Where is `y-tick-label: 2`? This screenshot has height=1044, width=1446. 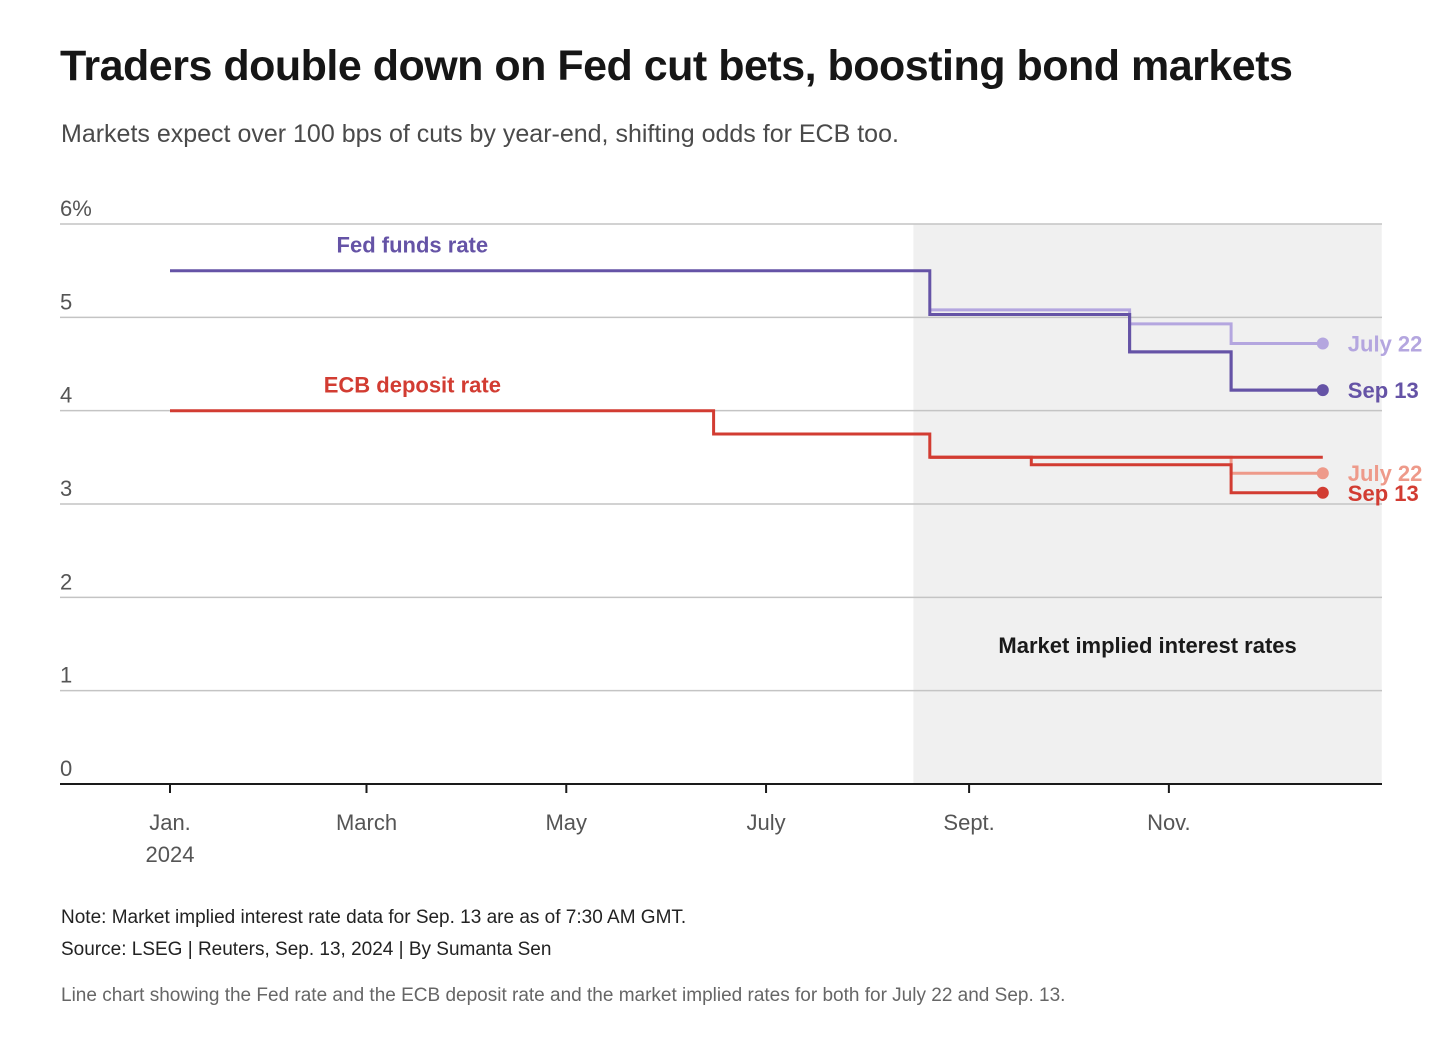 y-tick-label: 2 is located at coordinates (66, 581).